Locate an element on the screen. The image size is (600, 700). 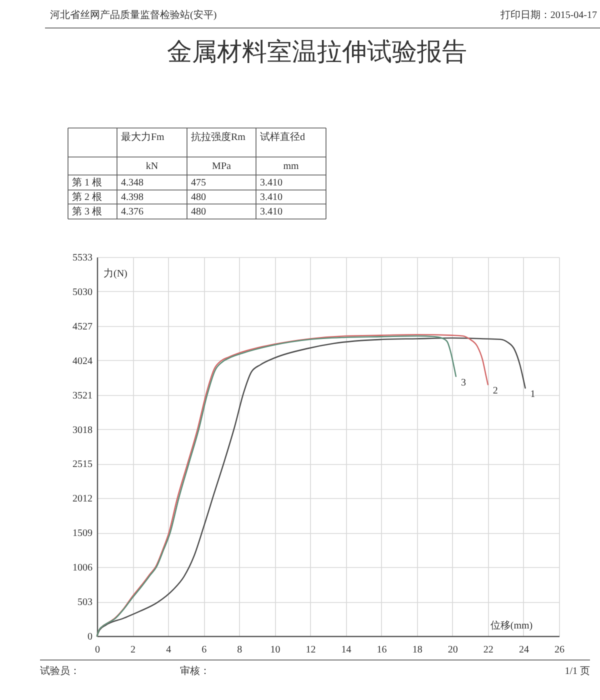
y-tick-label: 4024 is located at coordinates (82, 361).